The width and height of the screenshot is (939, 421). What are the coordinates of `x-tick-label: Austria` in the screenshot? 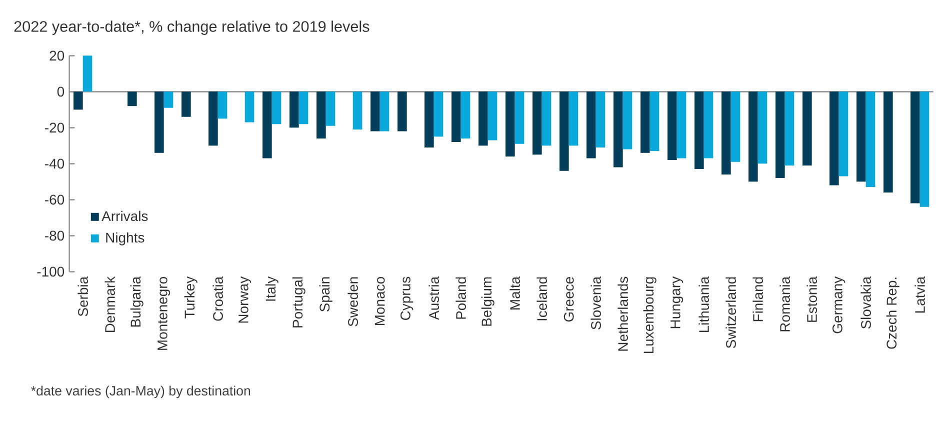 It's located at (433, 298).